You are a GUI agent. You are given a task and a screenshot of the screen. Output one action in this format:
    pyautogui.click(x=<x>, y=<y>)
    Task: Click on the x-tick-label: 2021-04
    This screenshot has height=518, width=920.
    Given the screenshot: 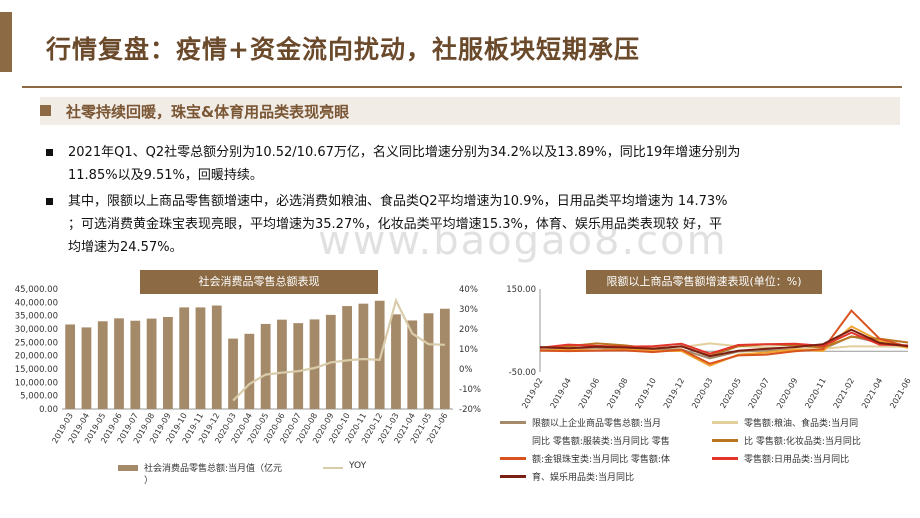 What is the action you would take?
    pyautogui.click(x=872, y=393)
    